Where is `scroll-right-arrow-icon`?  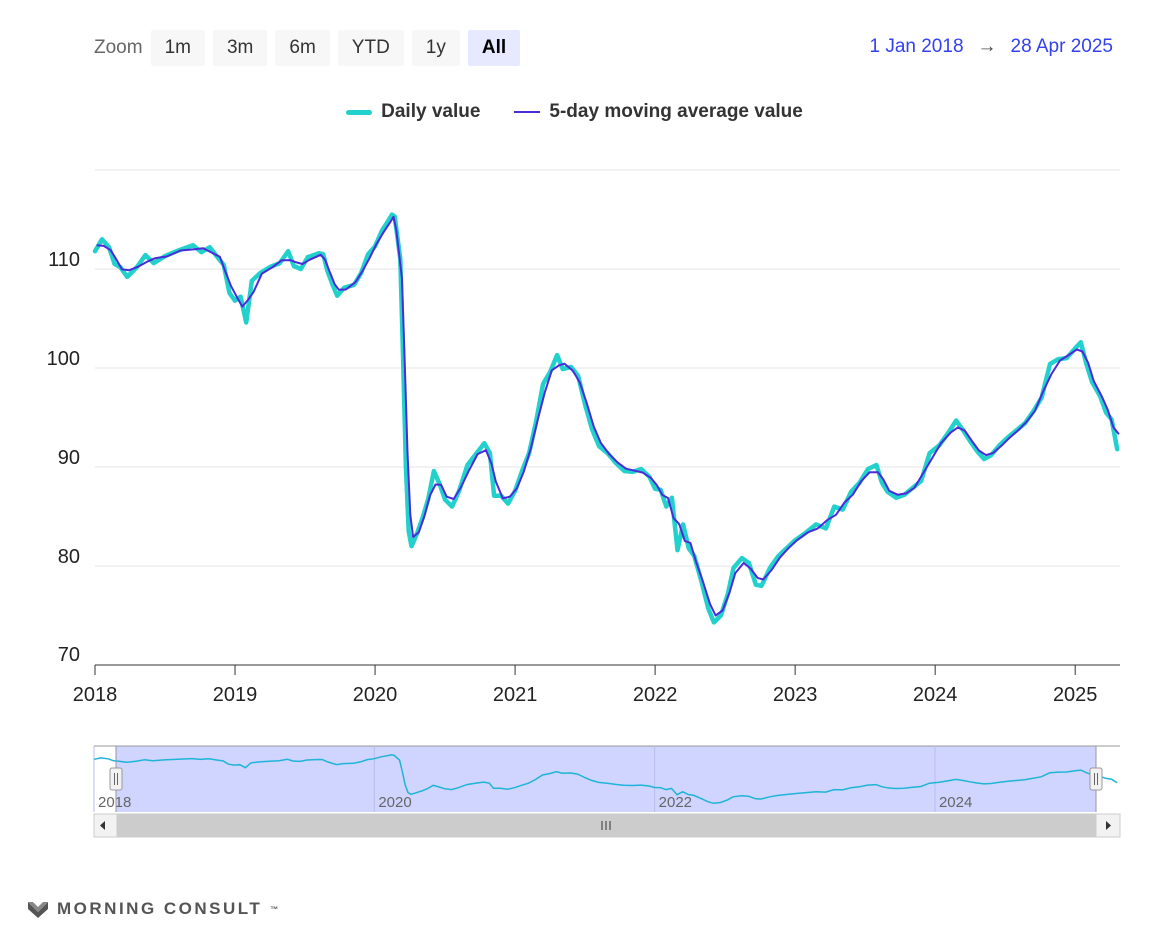 scroll-right-arrow-icon is located at coordinates (1108, 825).